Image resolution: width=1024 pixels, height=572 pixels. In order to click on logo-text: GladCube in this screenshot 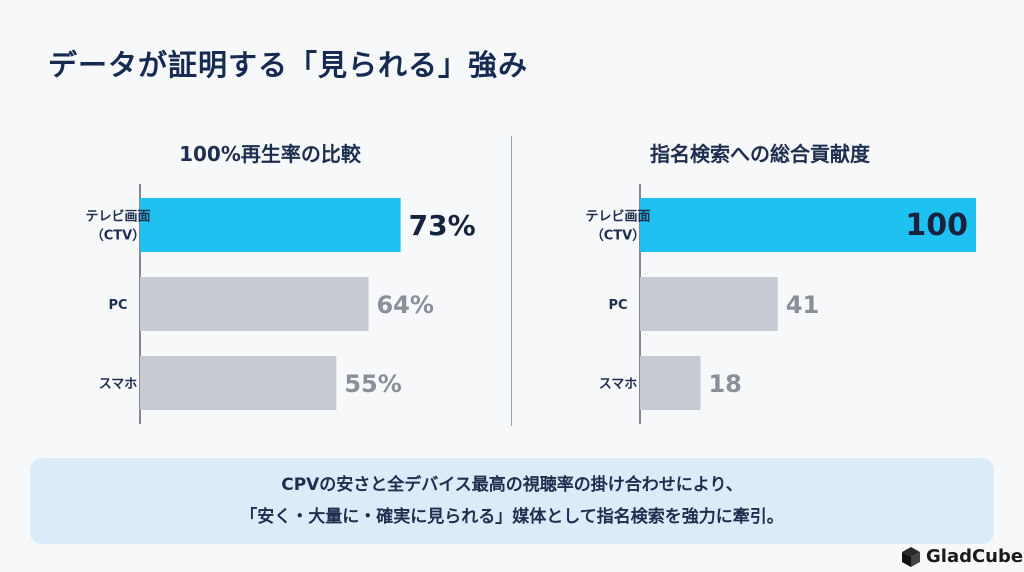, I will do `click(975, 556)`.